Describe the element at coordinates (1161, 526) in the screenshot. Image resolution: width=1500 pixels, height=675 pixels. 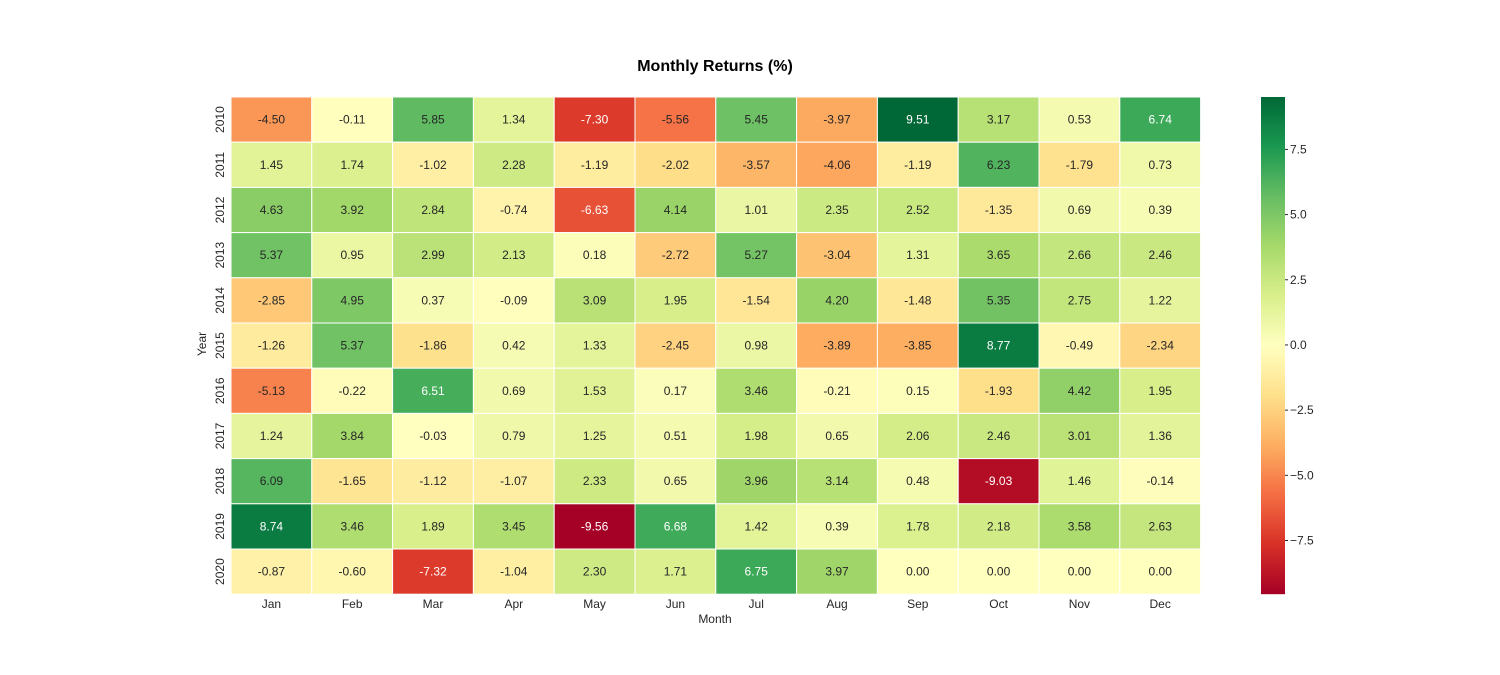
I see `cell-value-label: 2.63` at that location.